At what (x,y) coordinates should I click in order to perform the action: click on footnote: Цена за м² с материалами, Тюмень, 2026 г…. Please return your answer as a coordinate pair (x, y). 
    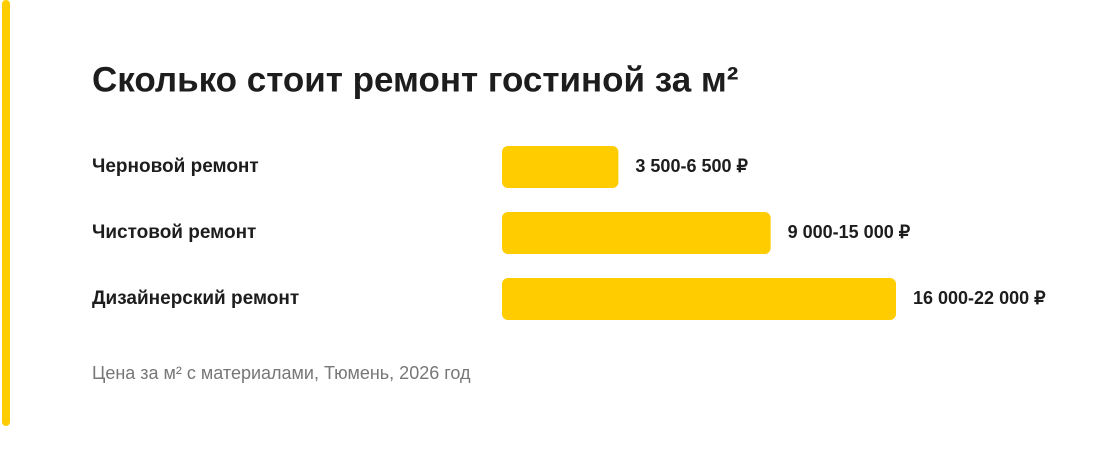
    Looking at the image, I should click on (281, 373).